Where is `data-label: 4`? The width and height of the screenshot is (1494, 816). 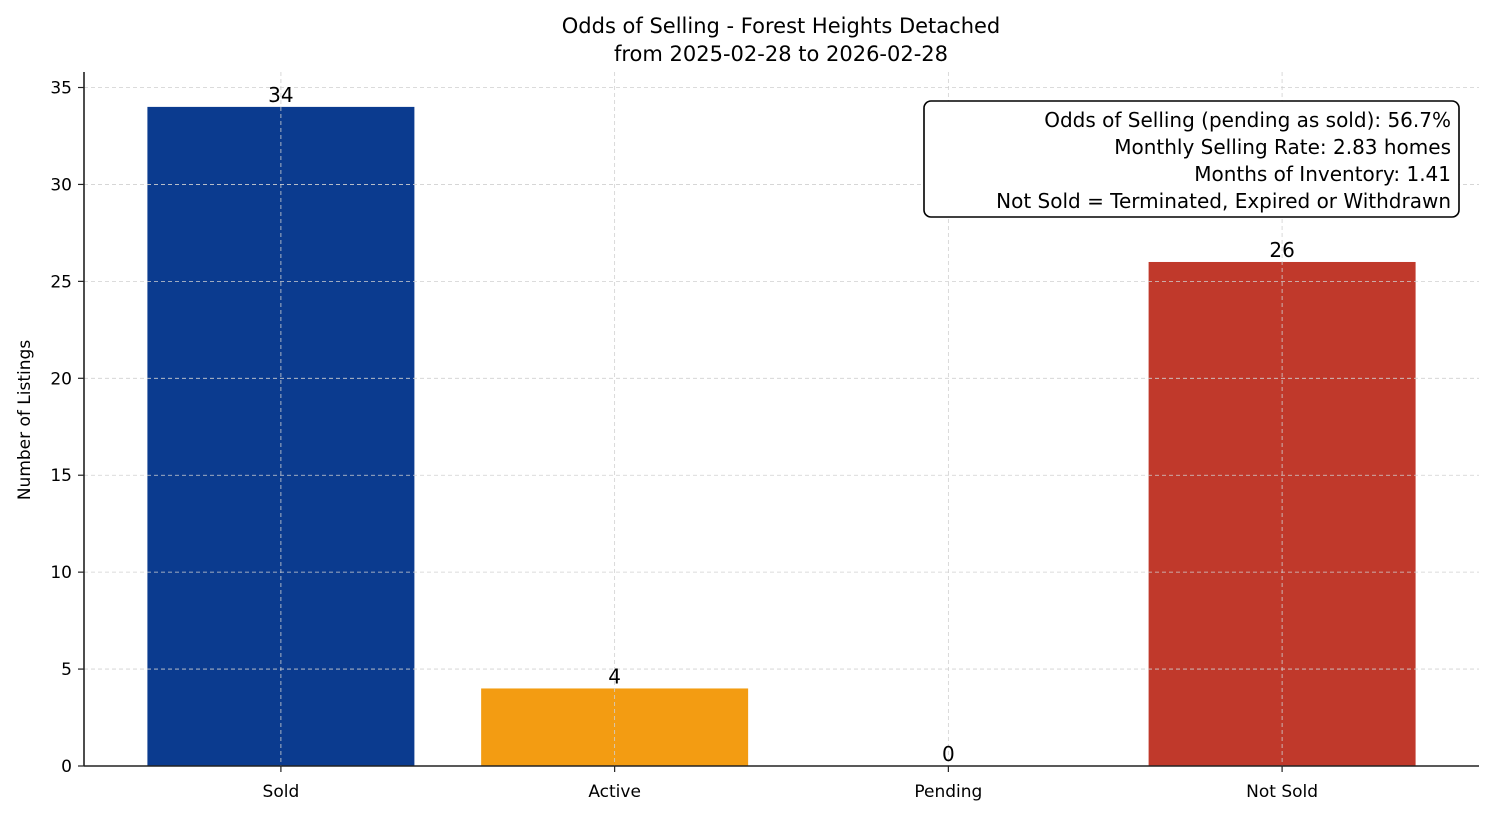
data-label: 4 is located at coordinates (614, 676).